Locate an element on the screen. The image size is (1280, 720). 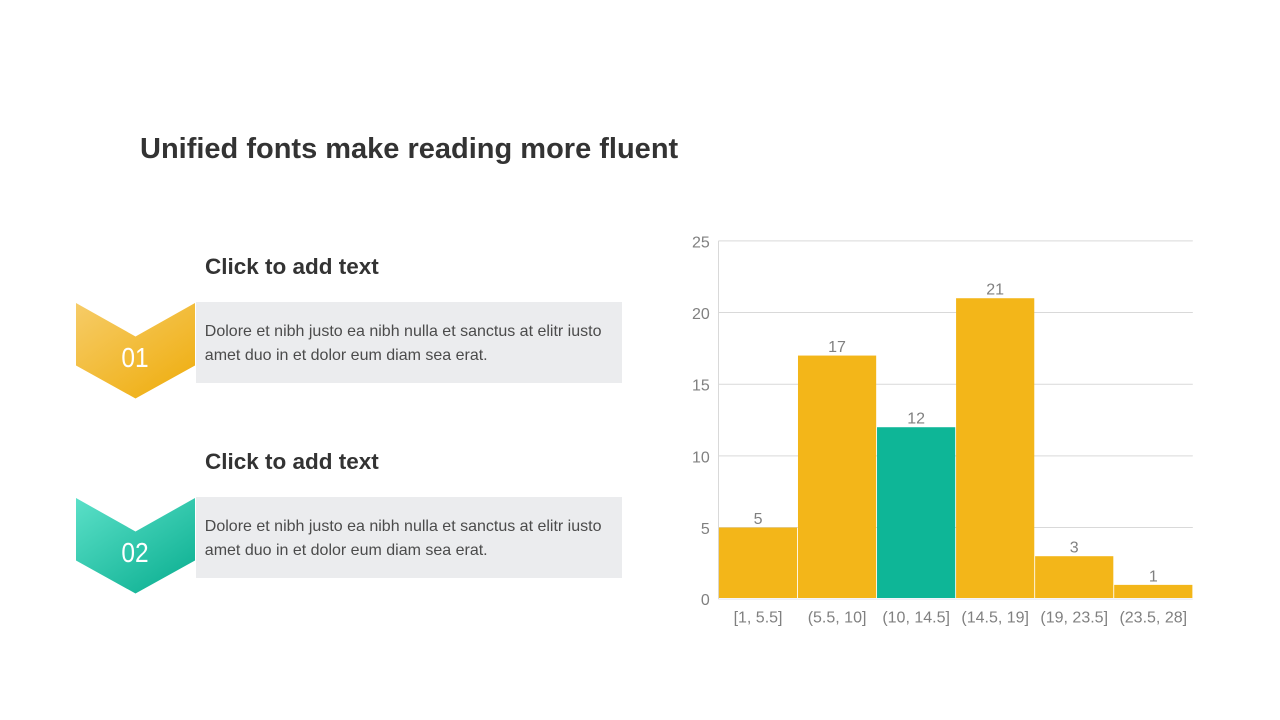
svg-text: 10 is located at coordinates (701, 457).